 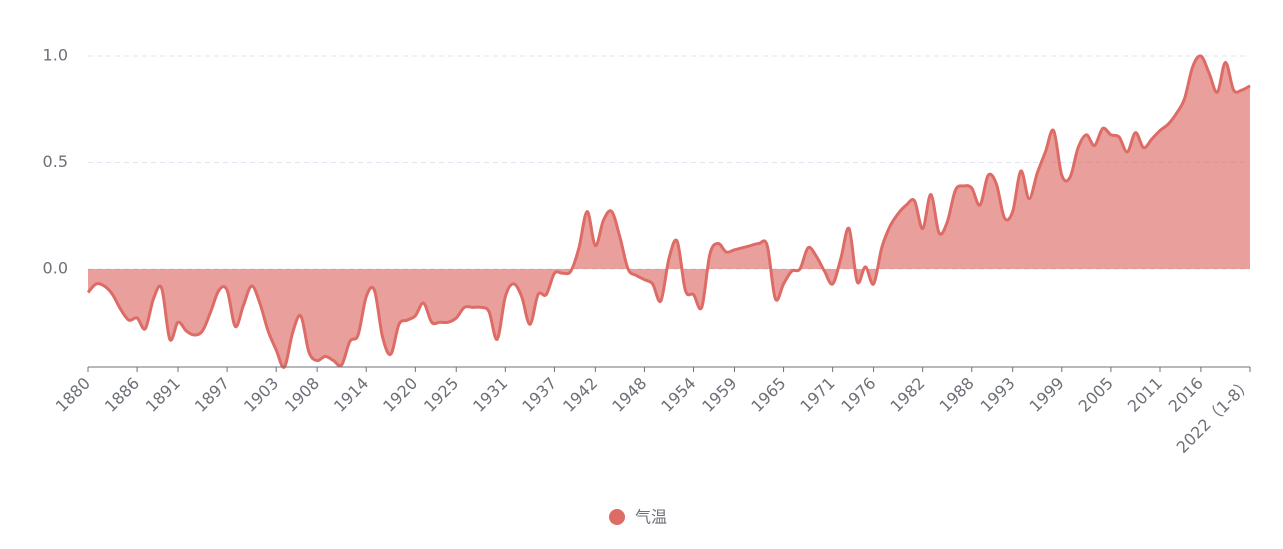 I want to click on legend-marker, so click(x=617, y=517).